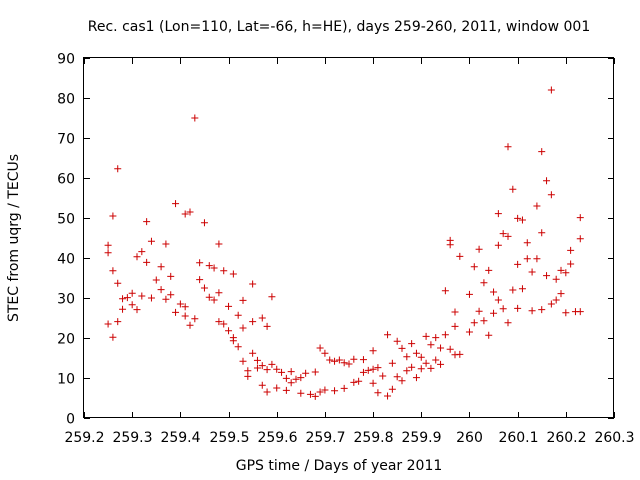  I want to click on y-tick-label: 50, so click(66, 220).